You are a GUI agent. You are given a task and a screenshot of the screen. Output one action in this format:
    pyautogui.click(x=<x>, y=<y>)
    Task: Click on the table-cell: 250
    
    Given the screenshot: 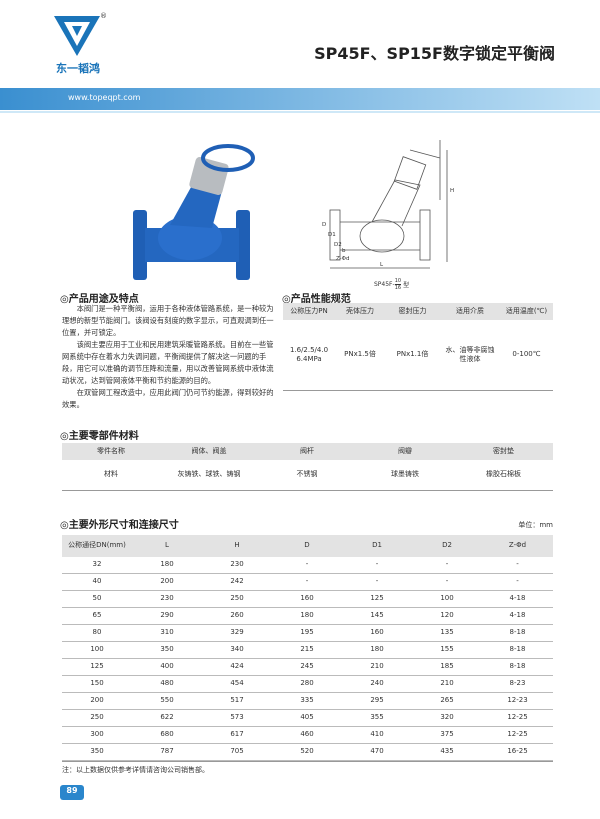 What is the action you would take?
    pyautogui.click(x=97, y=718)
    